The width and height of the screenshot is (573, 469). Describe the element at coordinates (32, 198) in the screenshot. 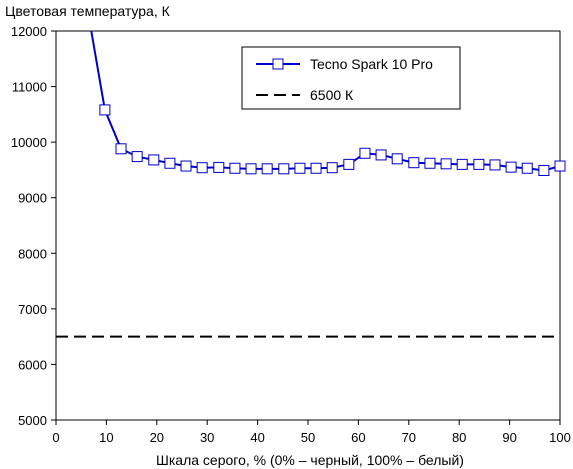

I see `y-tick-label: 9000` at that location.